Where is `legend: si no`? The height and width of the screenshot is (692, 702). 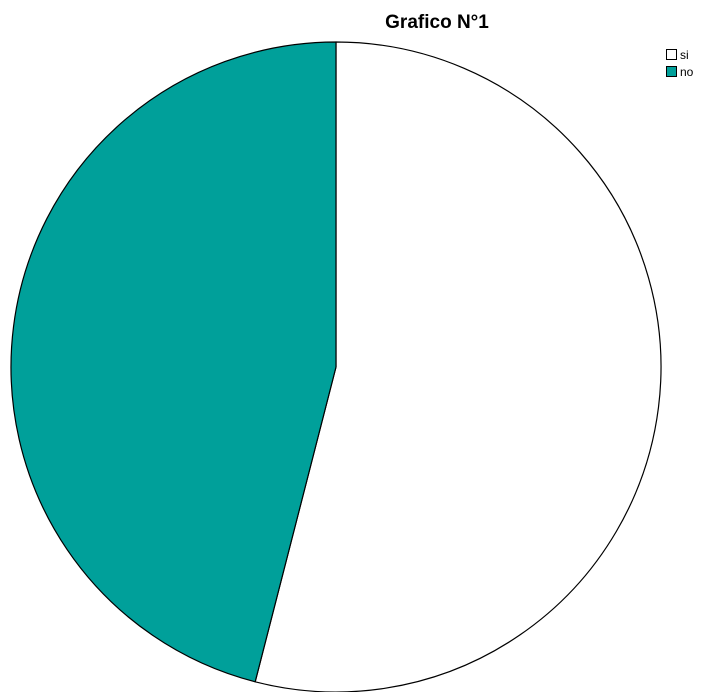 legend: si no is located at coordinates (679, 63).